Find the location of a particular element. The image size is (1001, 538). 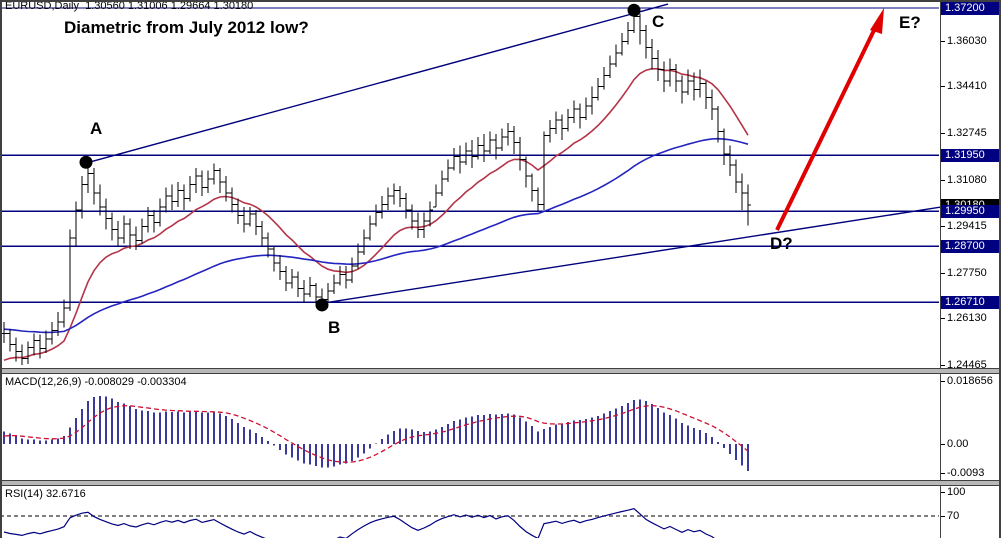

macd-chart is located at coordinates (376, 433).